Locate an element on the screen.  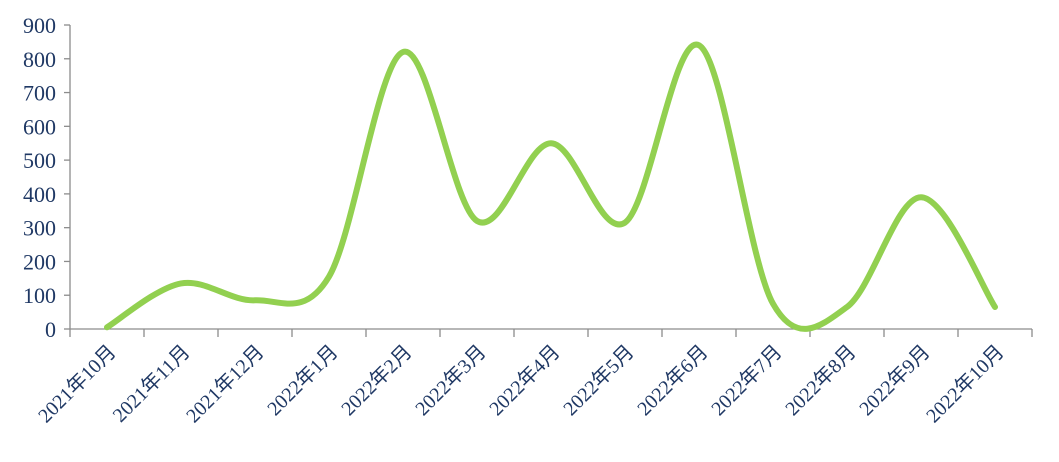
x-tick-label: 2022年9月 is located at coordinates (895, 380).